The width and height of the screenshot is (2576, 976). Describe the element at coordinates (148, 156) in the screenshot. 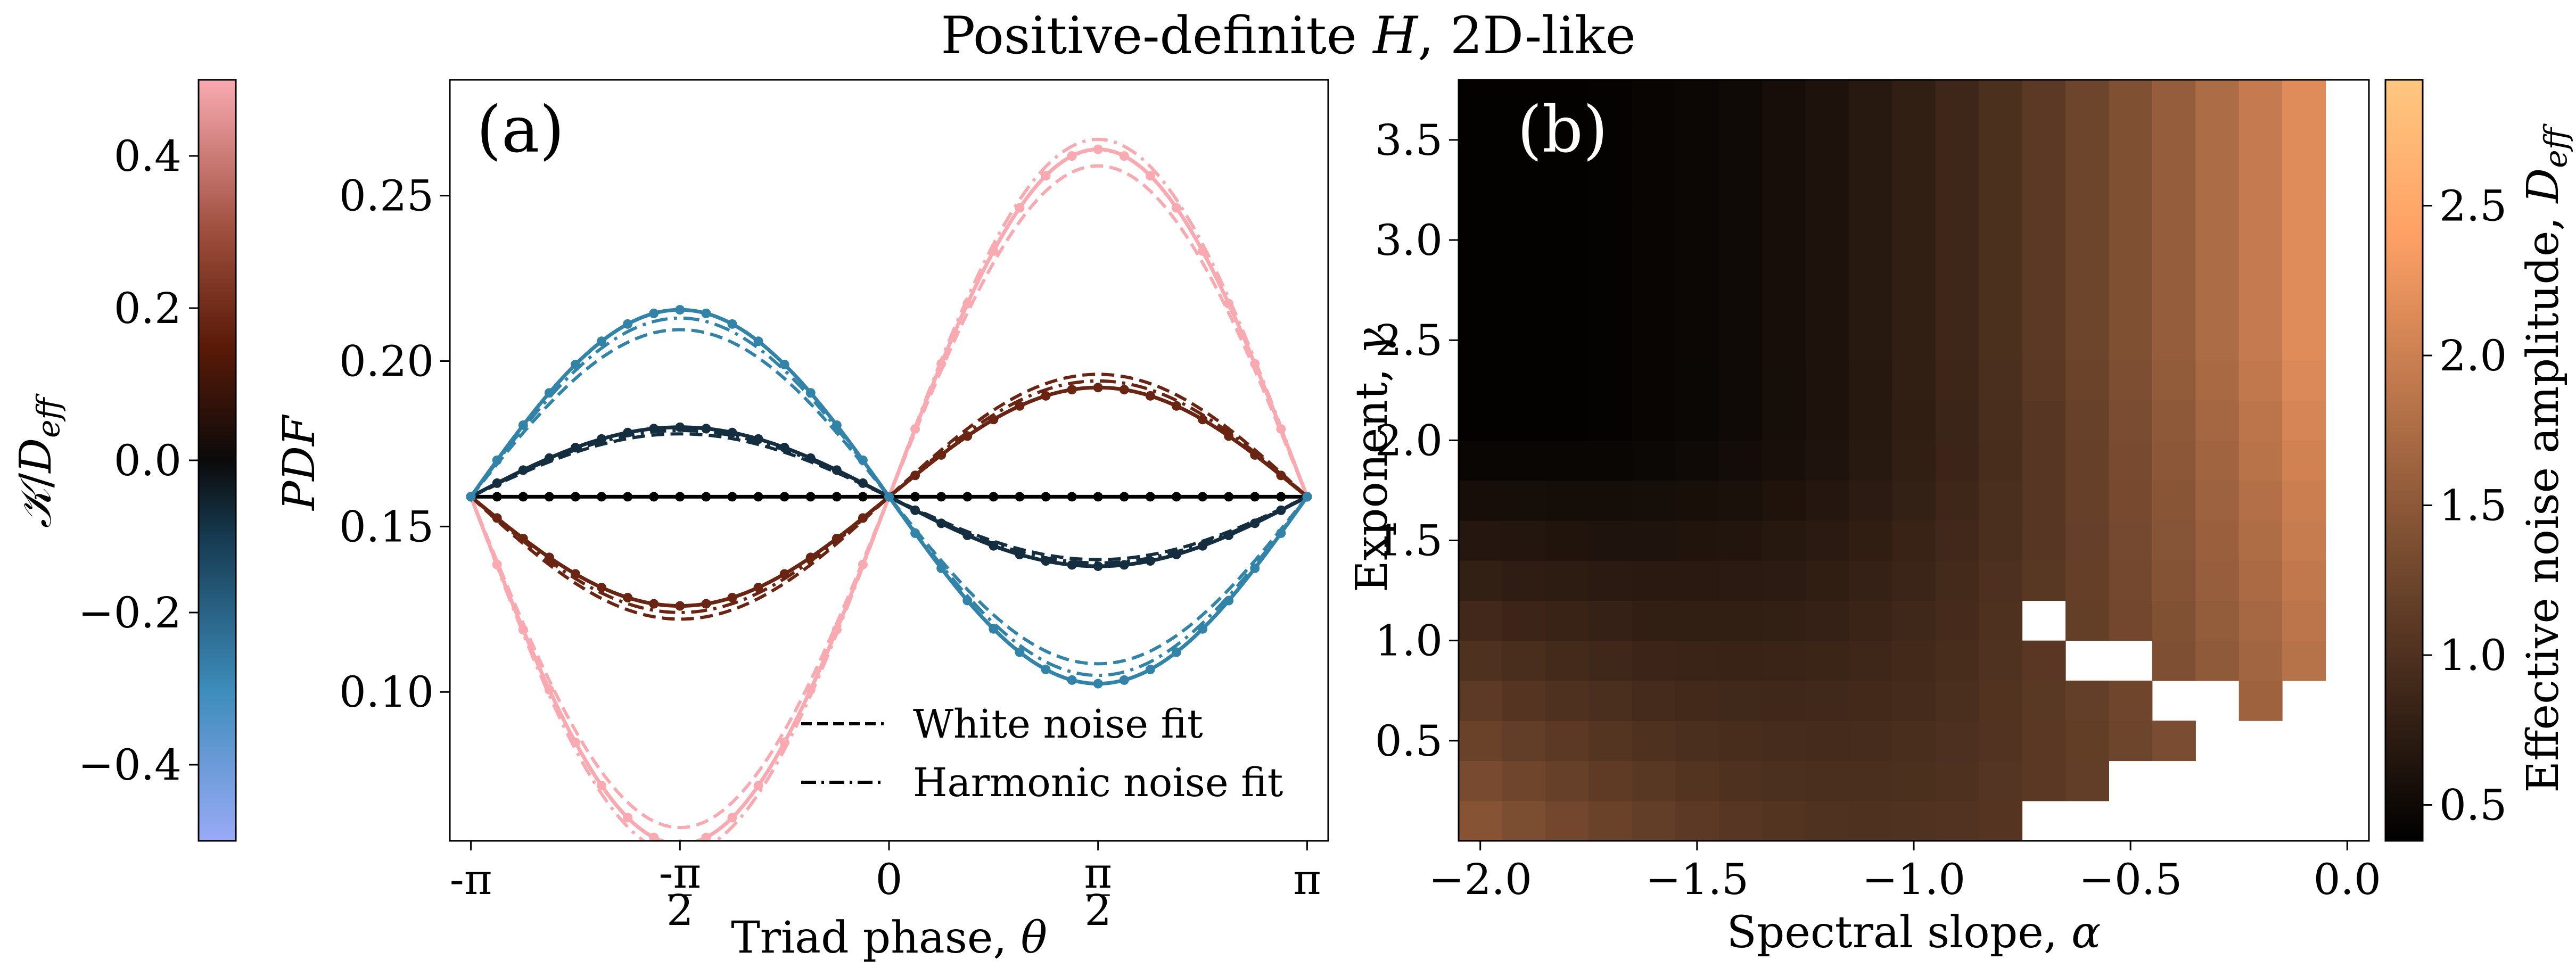

I see `left-colorbar-tick-label: 0.4` at that location.